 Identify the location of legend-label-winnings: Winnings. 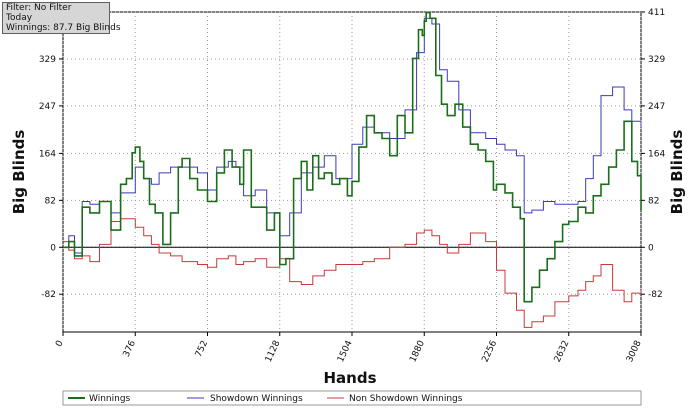
(110, 399).